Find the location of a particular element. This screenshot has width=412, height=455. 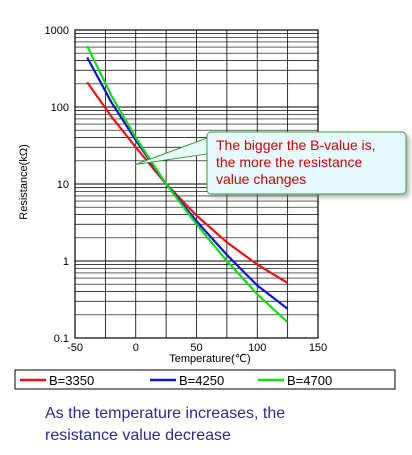

callout-text-line: value changes is located at coordinates (261, 179).